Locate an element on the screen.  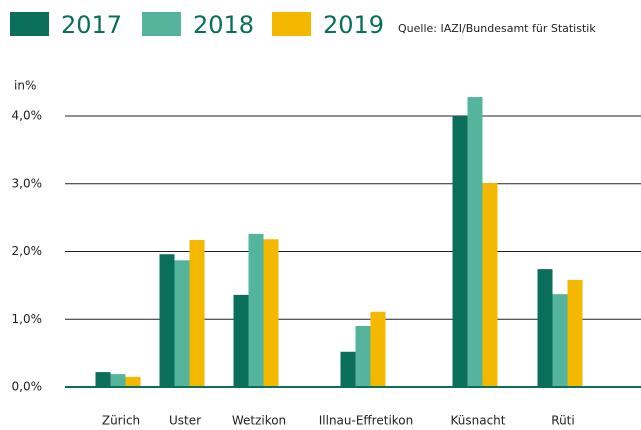
y-tick-label: 0,0% is located at coordinates (27, 387).